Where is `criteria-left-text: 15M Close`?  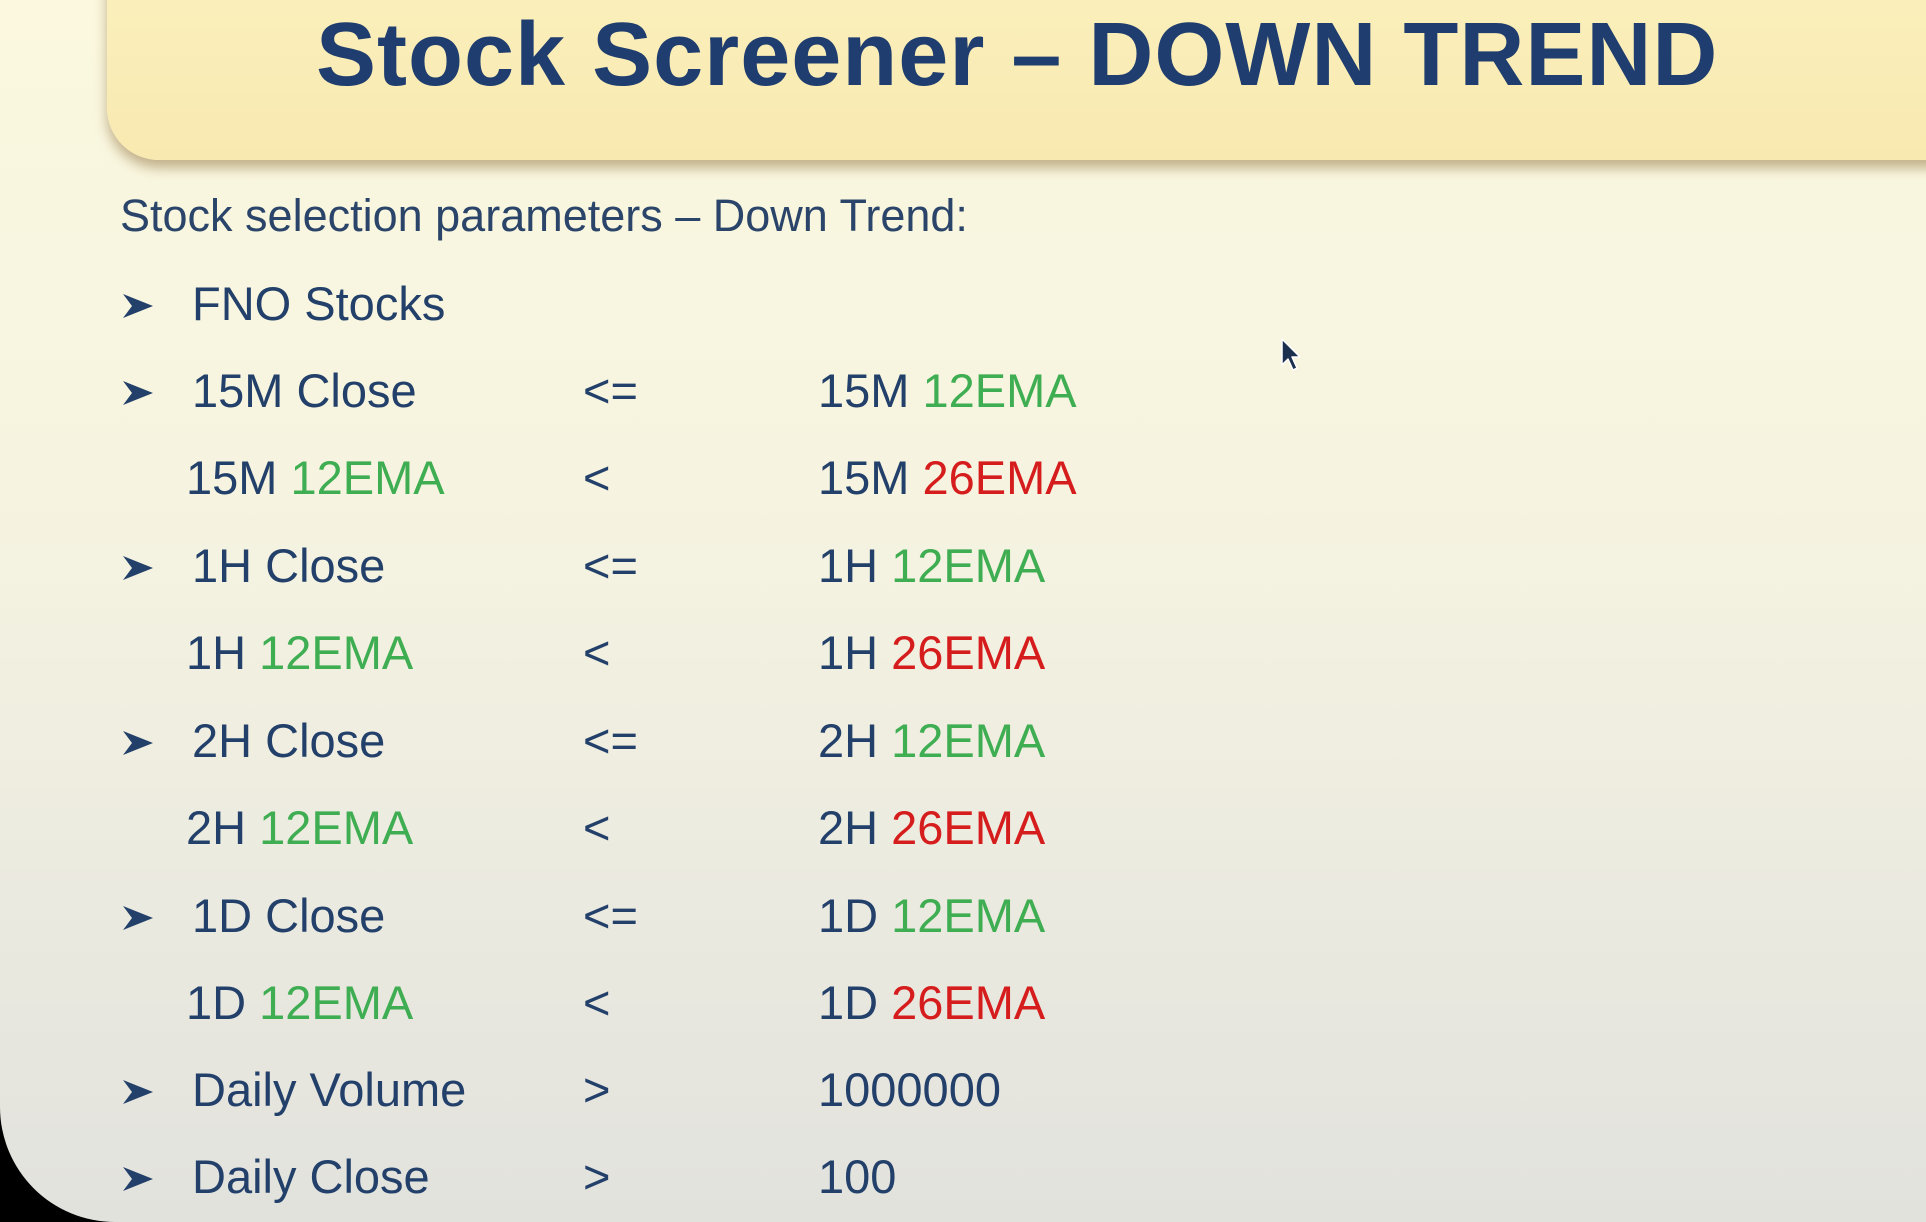 criteria-left-text: 15M Close is located at coordinates (304, 390).